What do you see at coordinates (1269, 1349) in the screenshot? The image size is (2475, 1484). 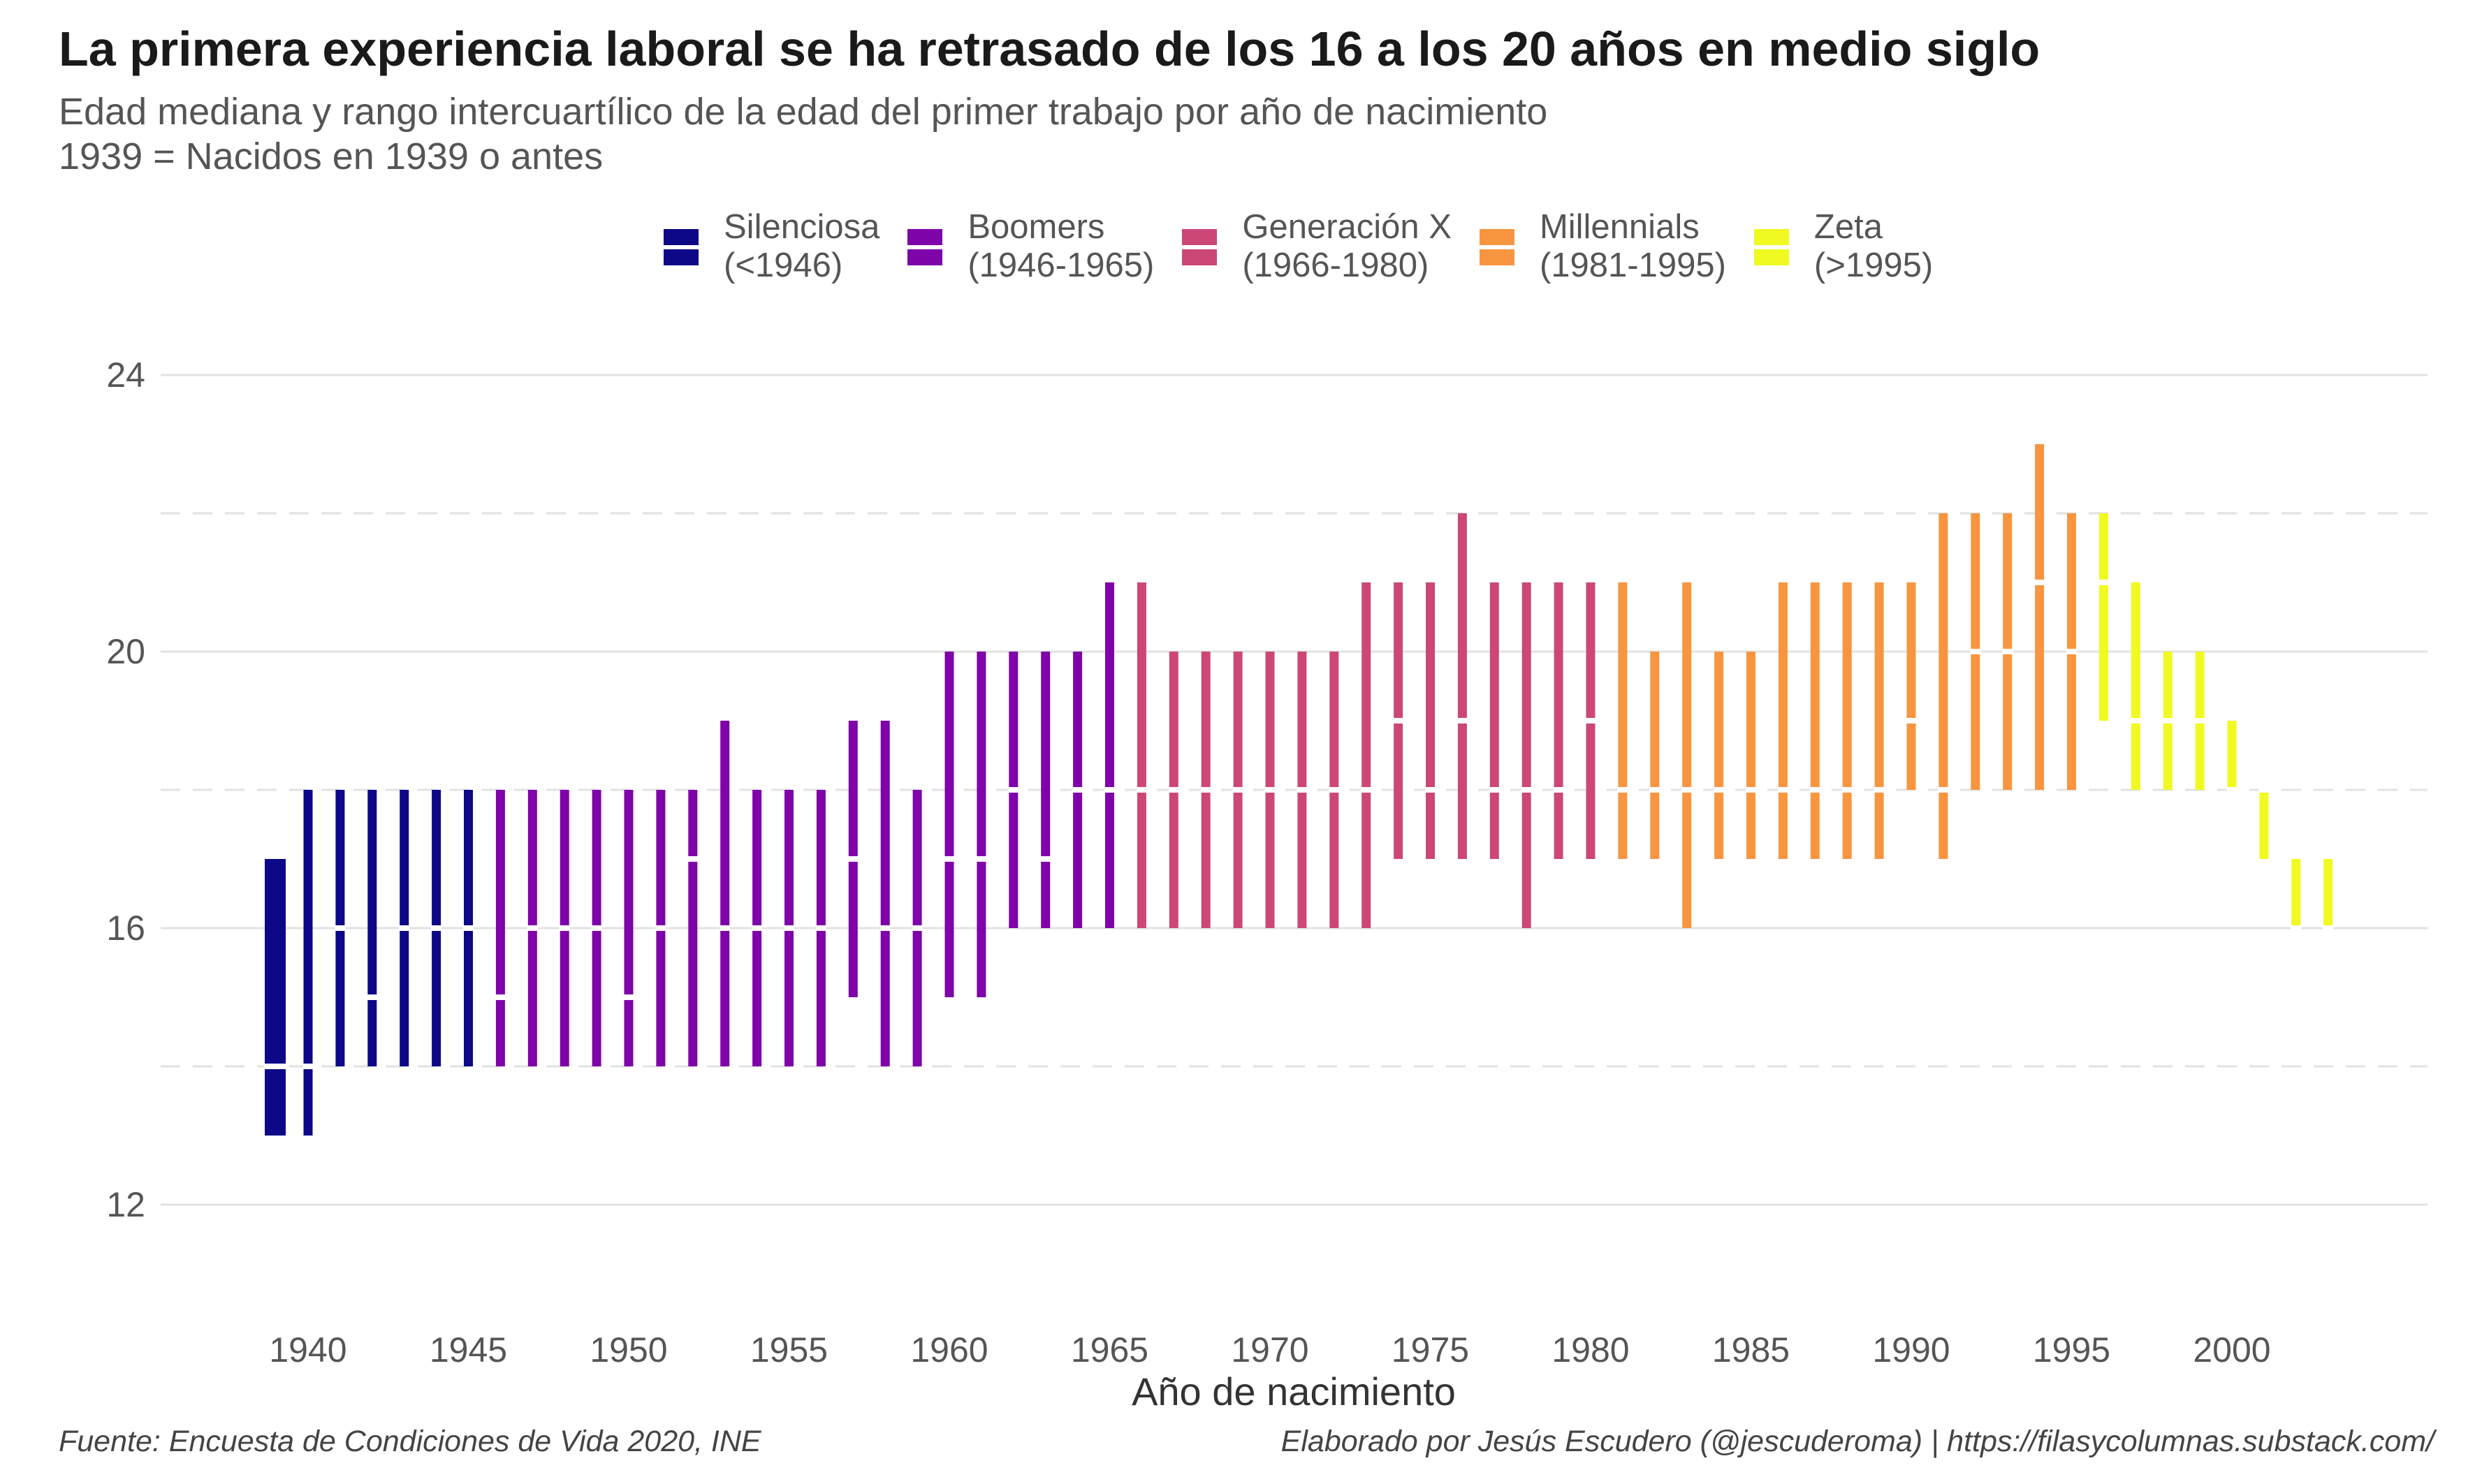 I see `x-tick-label: 1970` at bounding box center [1269, 1349].